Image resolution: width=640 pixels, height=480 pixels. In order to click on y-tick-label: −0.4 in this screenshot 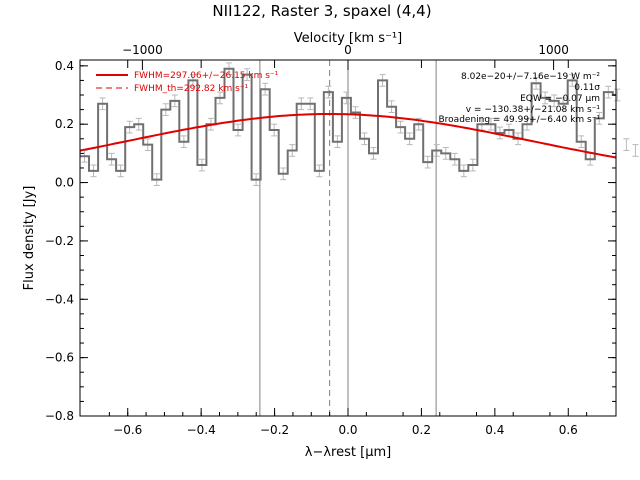, I will do `click(59, 299)`.